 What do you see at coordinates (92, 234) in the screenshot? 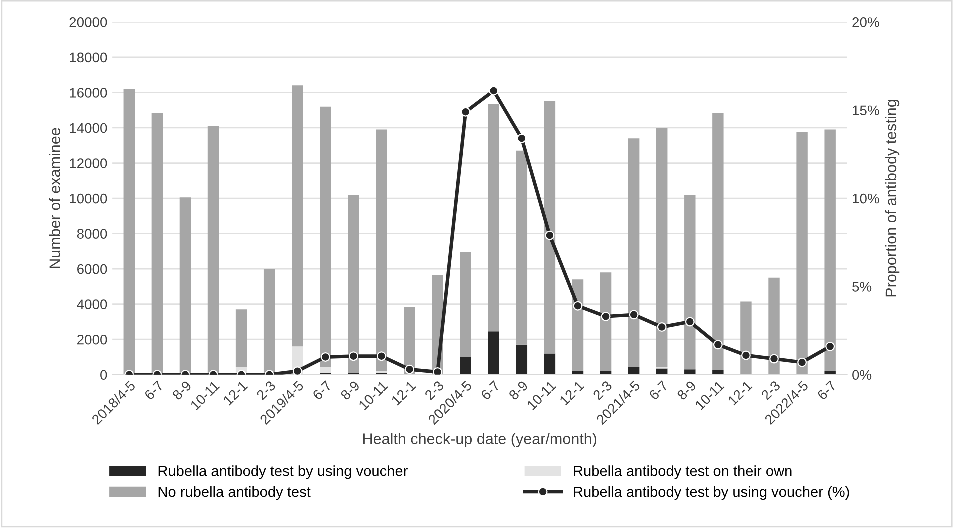
I see `y-tick-label: 8000` at bounding box center [92, 234].